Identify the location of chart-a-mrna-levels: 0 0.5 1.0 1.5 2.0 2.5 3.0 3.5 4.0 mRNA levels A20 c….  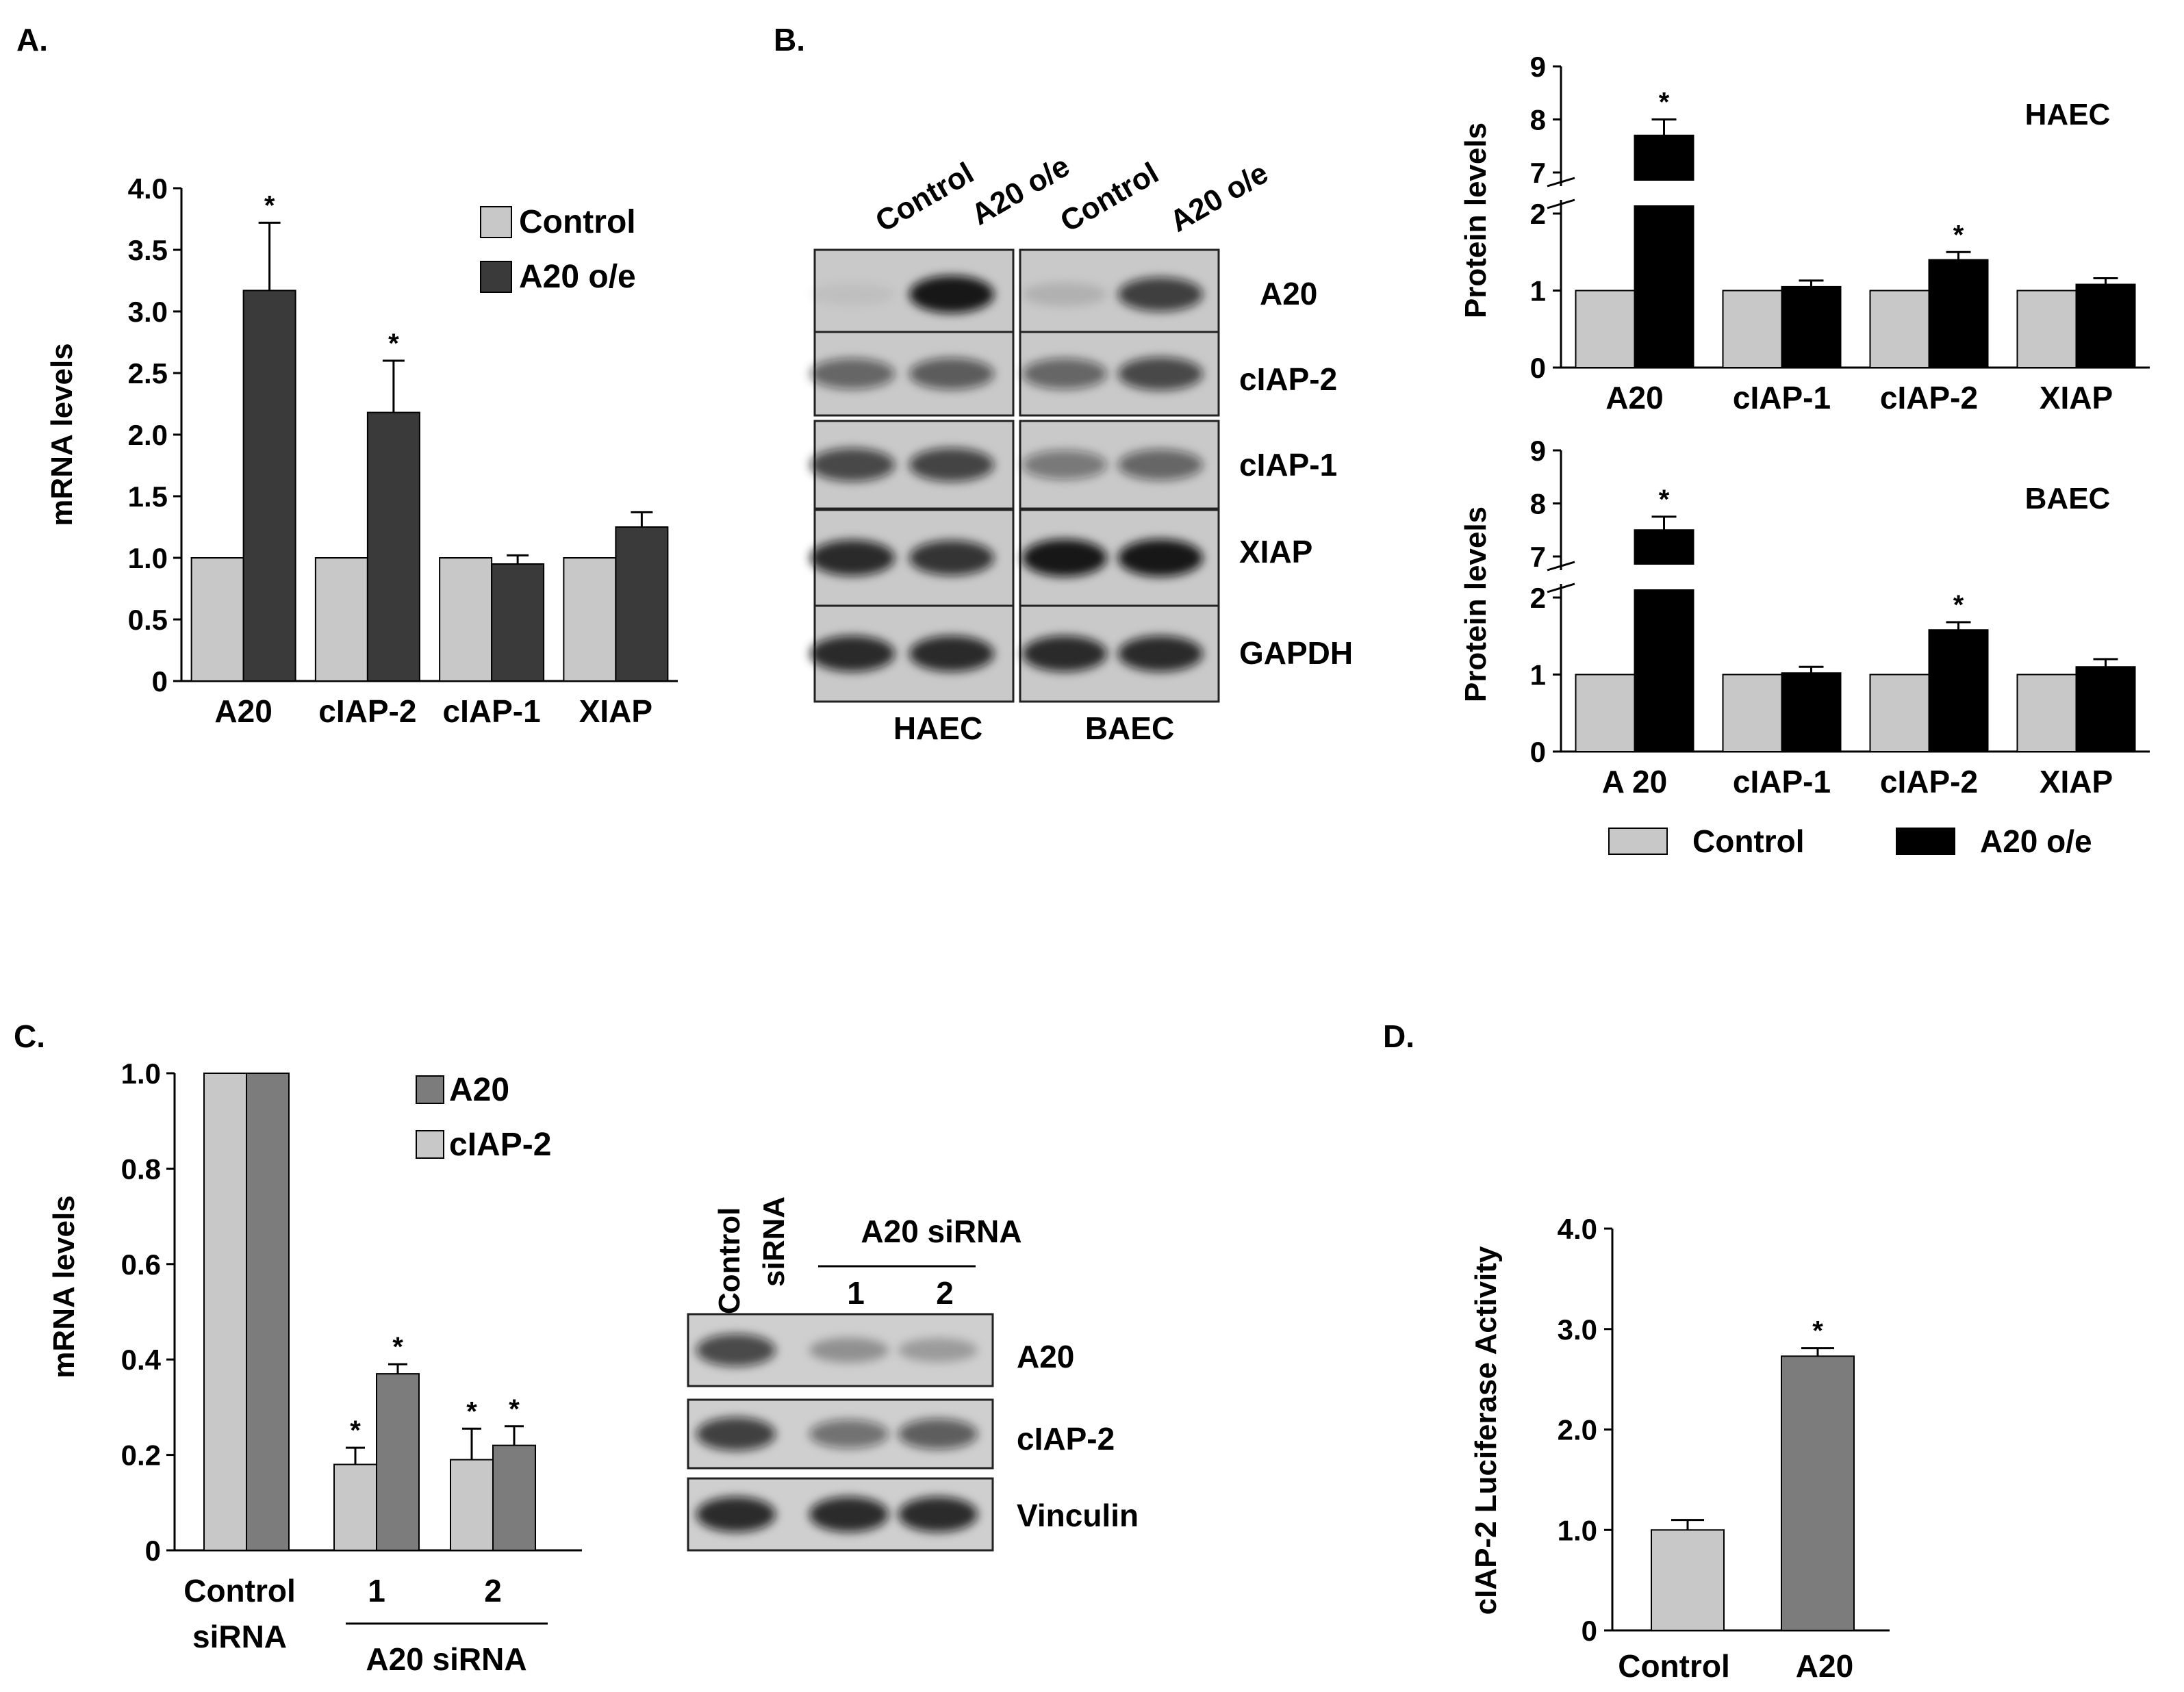
(361, 451).